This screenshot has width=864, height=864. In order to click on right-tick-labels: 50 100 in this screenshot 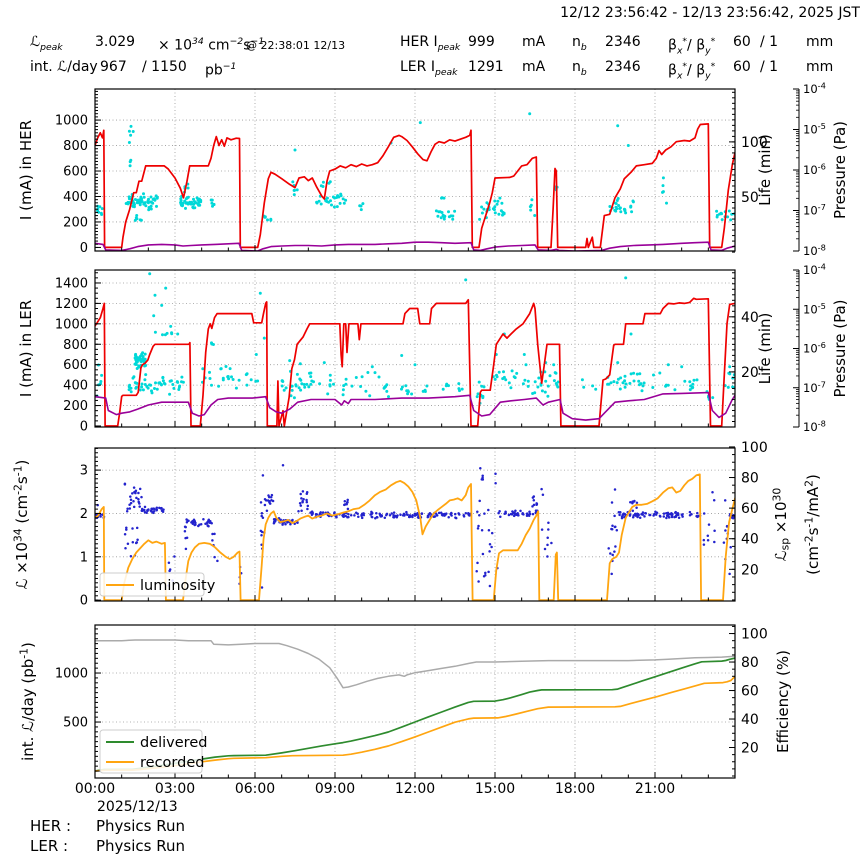, I will do `click(754, 170)`.